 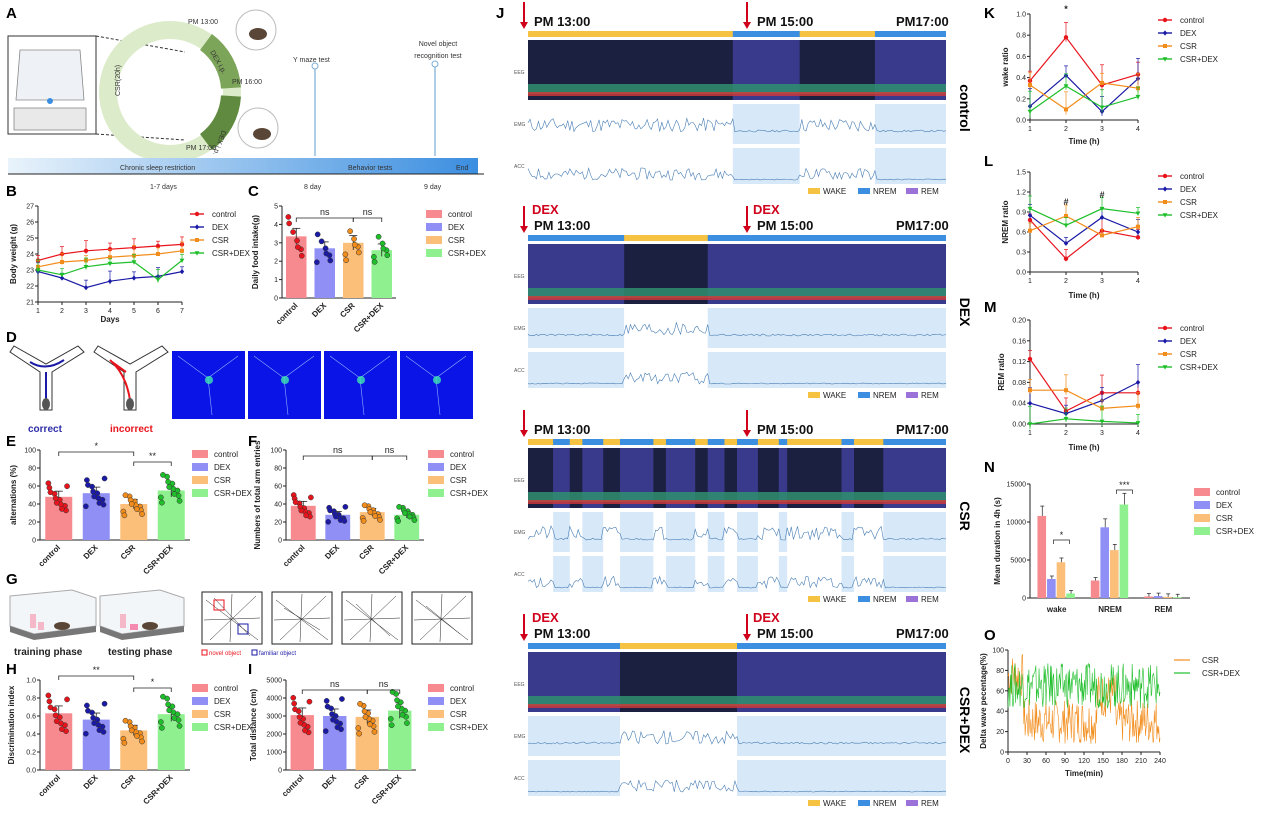 I want to click on significance-label: ***, so click(x=1124, y=485).